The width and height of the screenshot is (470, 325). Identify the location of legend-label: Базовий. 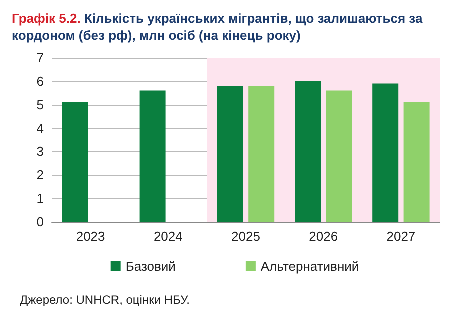
(151, 266).